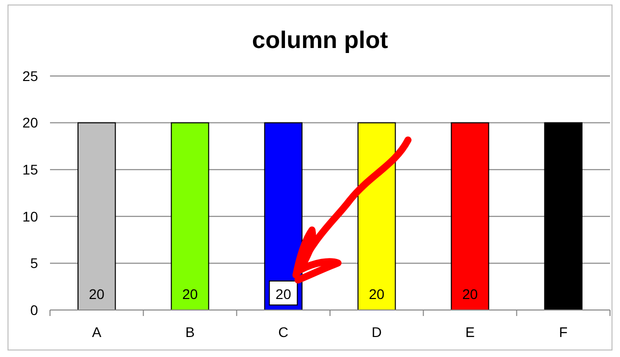  Describe the element at coordinates (30, 216) in the screenshot. I see `y-tick-label: 10` at that location.